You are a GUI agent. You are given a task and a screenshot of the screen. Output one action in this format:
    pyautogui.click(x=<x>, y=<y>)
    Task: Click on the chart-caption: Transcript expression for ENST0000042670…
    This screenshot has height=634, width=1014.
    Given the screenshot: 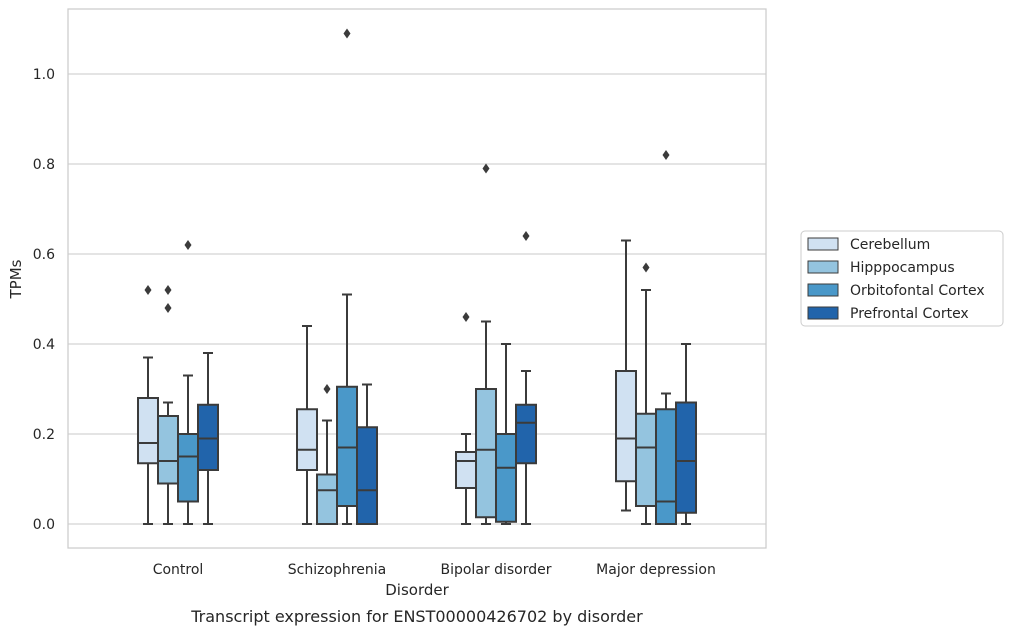 What is the action you would take?
    pyautogui.click(x=416, y=616)
    